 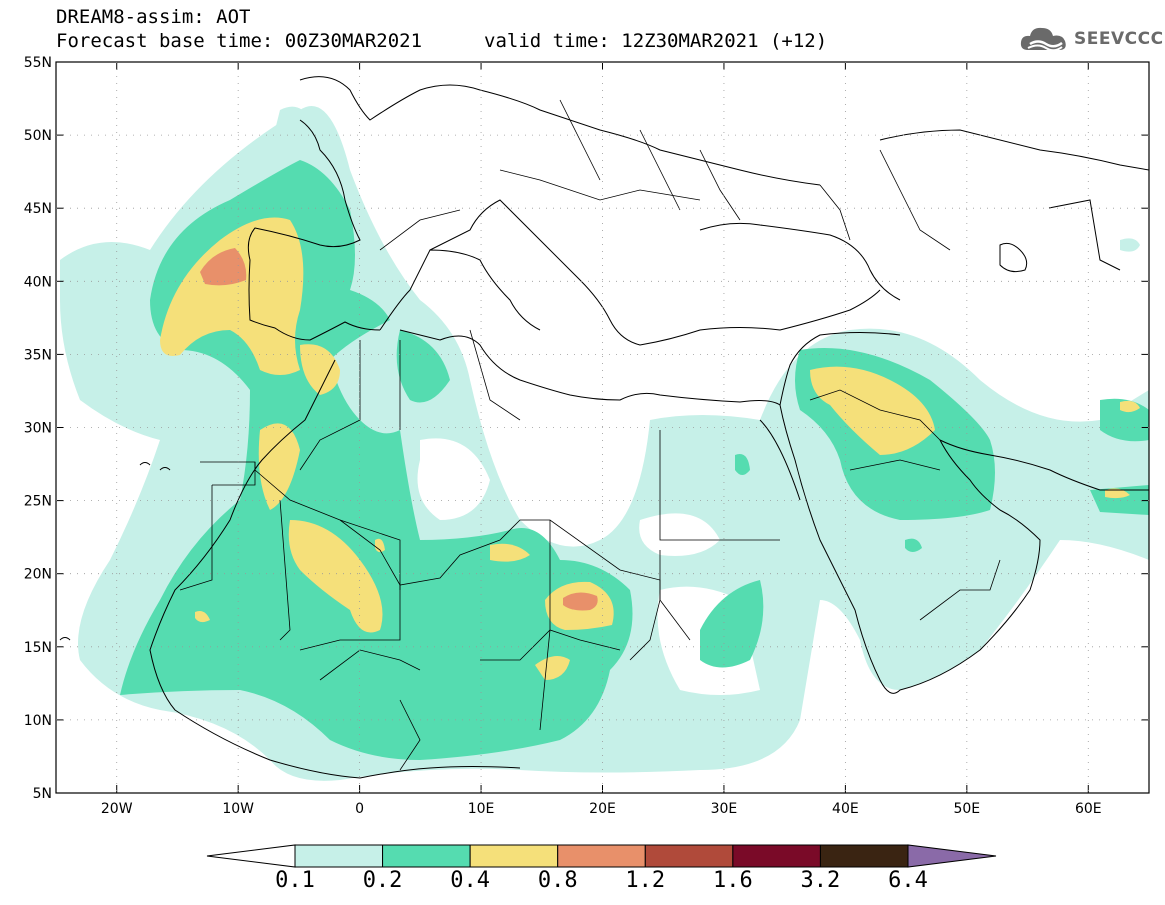 I want to click on lon-tick-label: 20W, so click(x=117, y=809).